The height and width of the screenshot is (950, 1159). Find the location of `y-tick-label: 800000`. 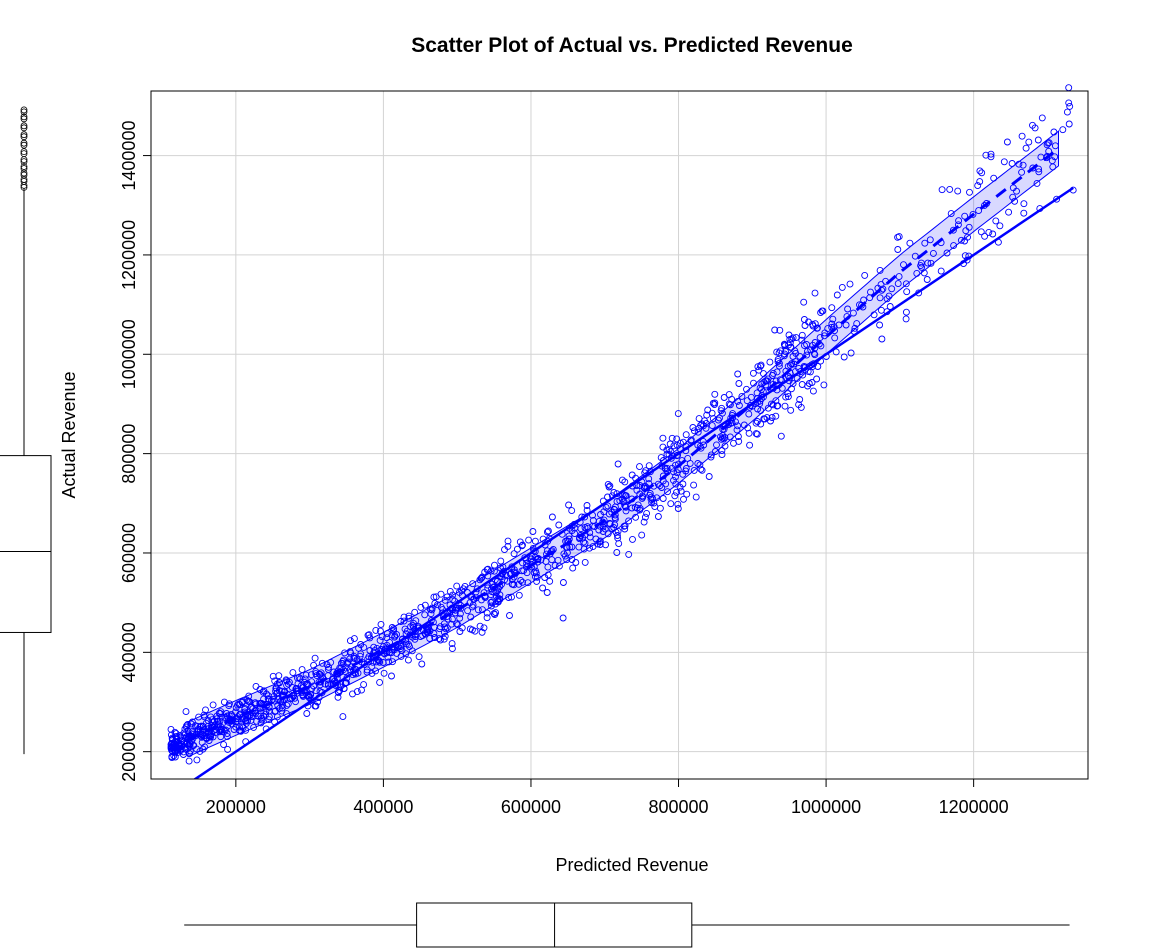

y-tick-label: 800000 is located at coordinates (129, 454).